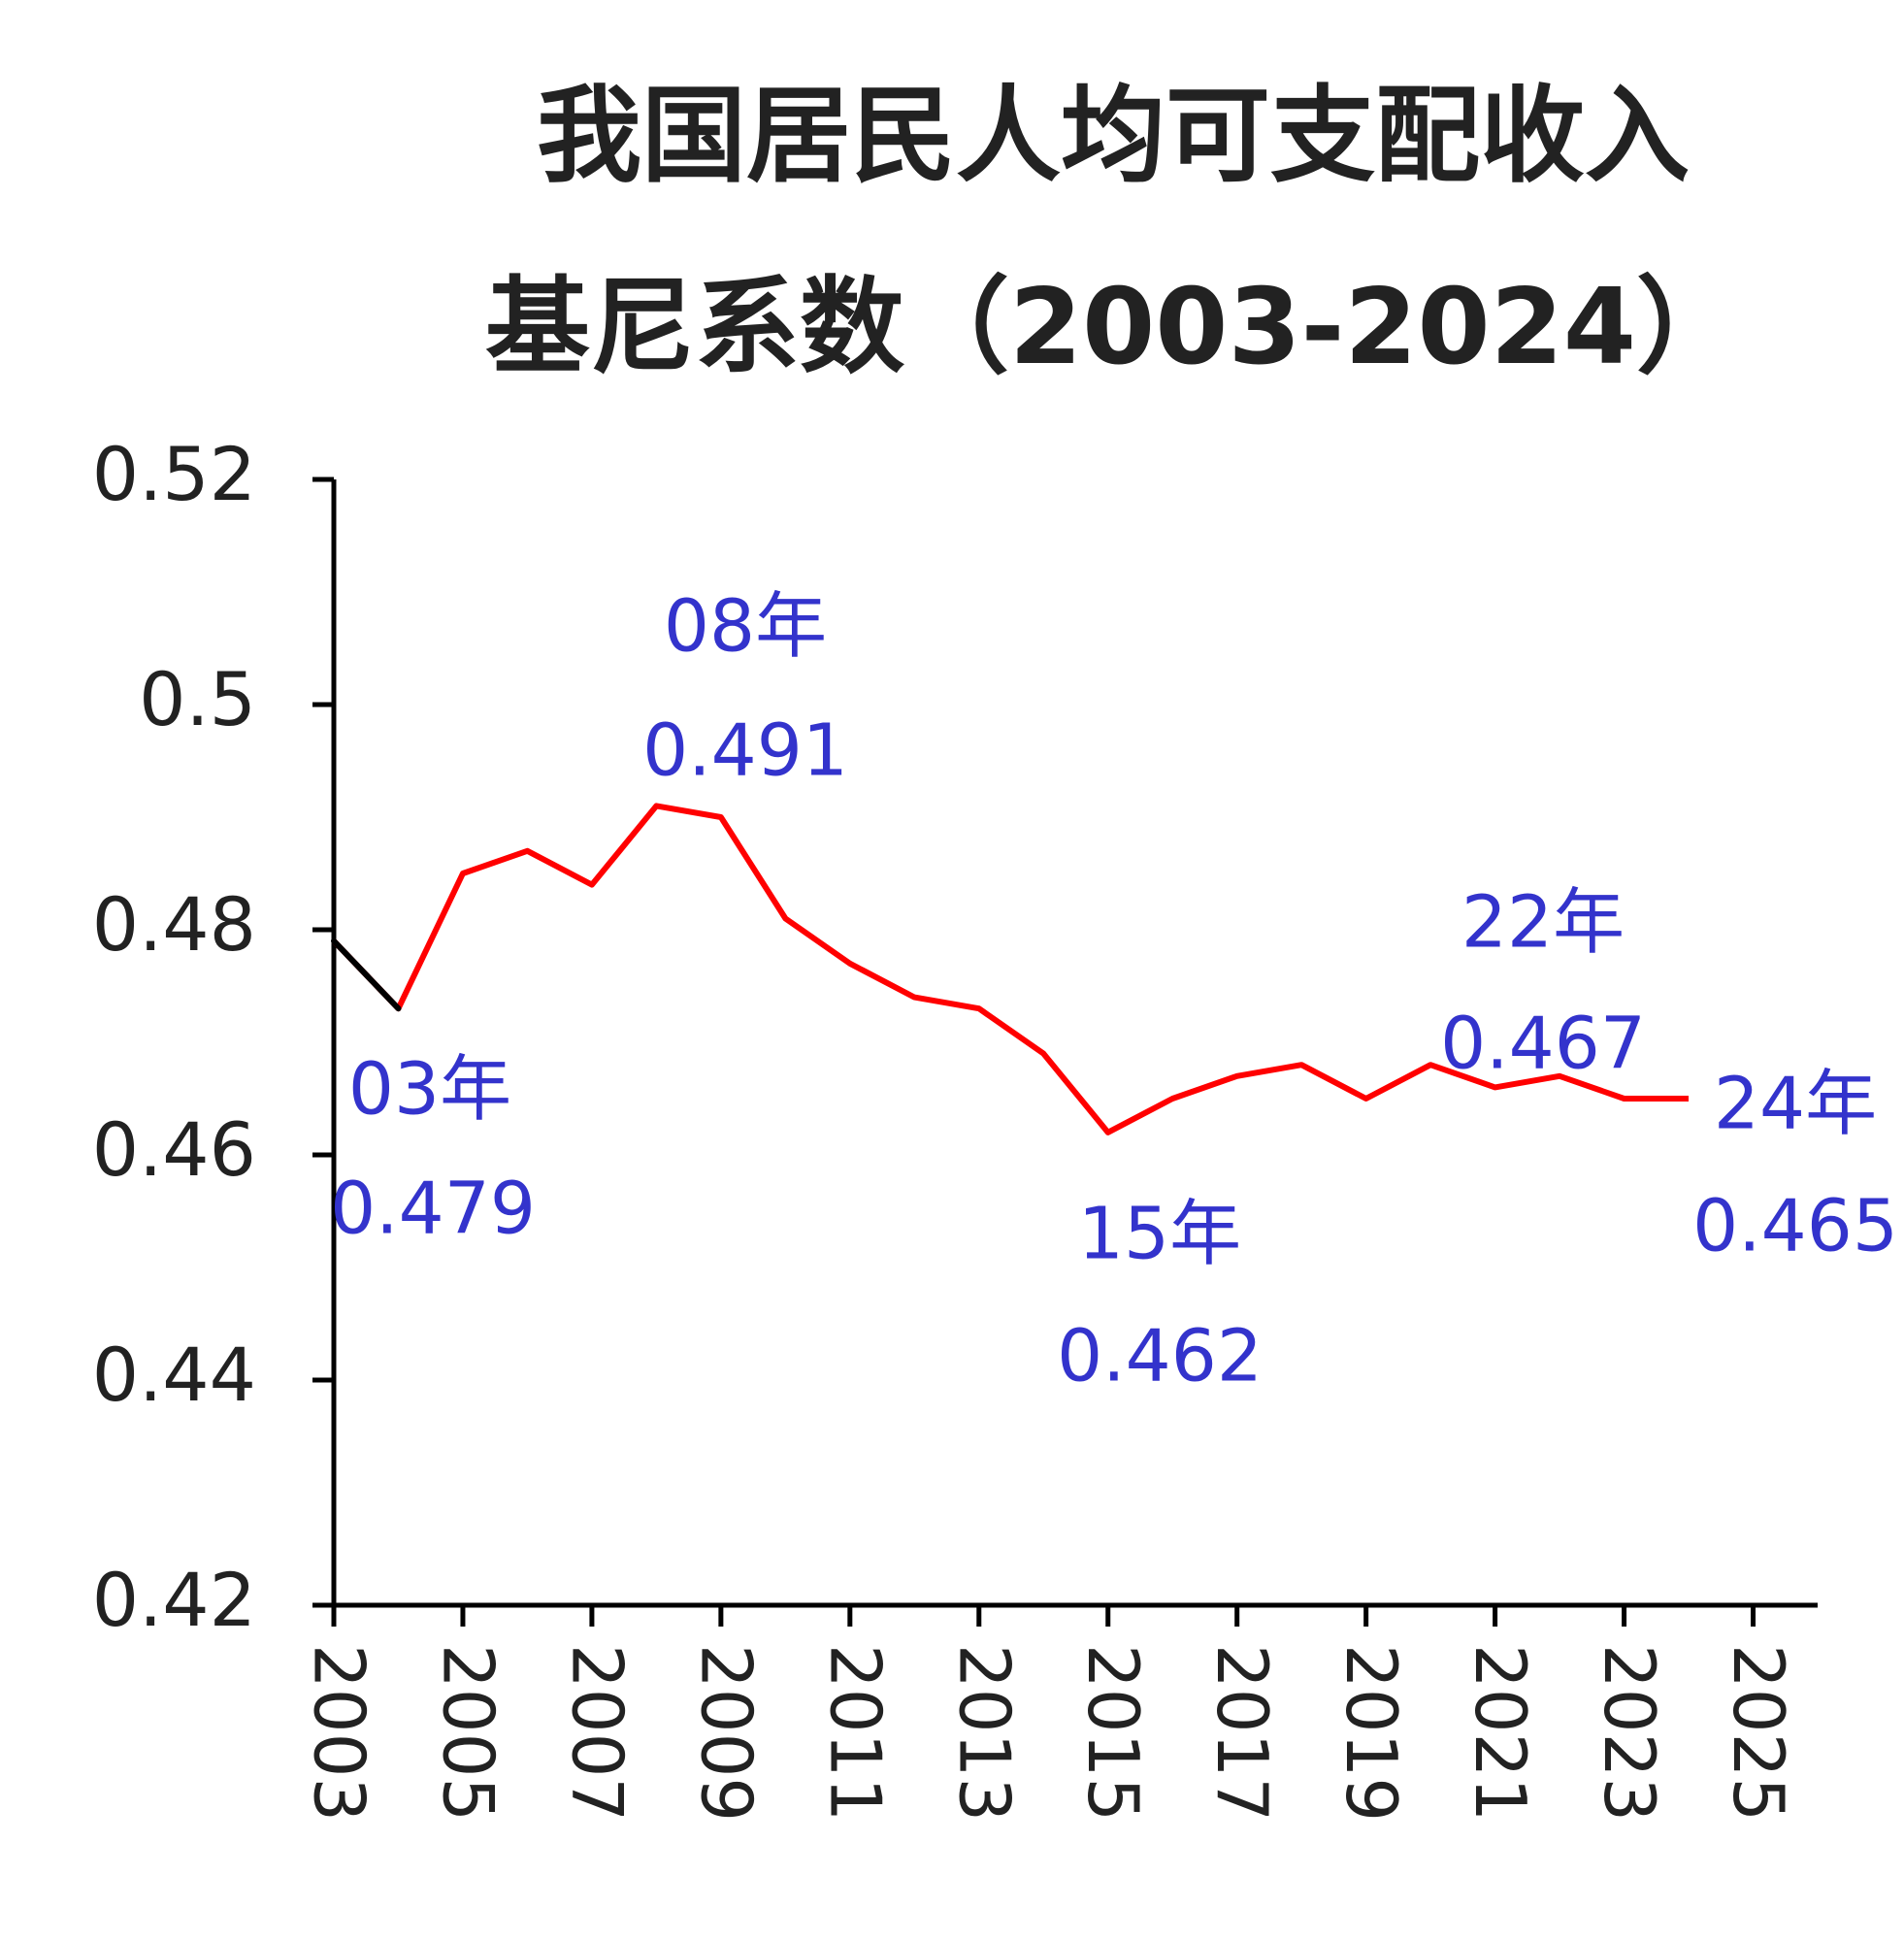 This screenshot has width=1904, height=1941. Describe the element at coordinates (429, 1090) in the screenshot. I see `annotation-year: 03年` at that location.